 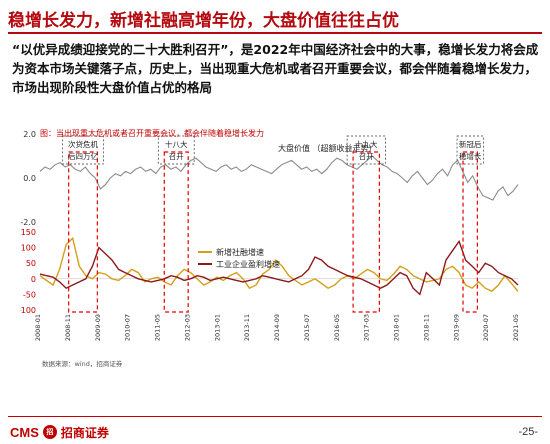 I want to click on series-line-da-pan-jia-zhi, so click(x=279, y=178).